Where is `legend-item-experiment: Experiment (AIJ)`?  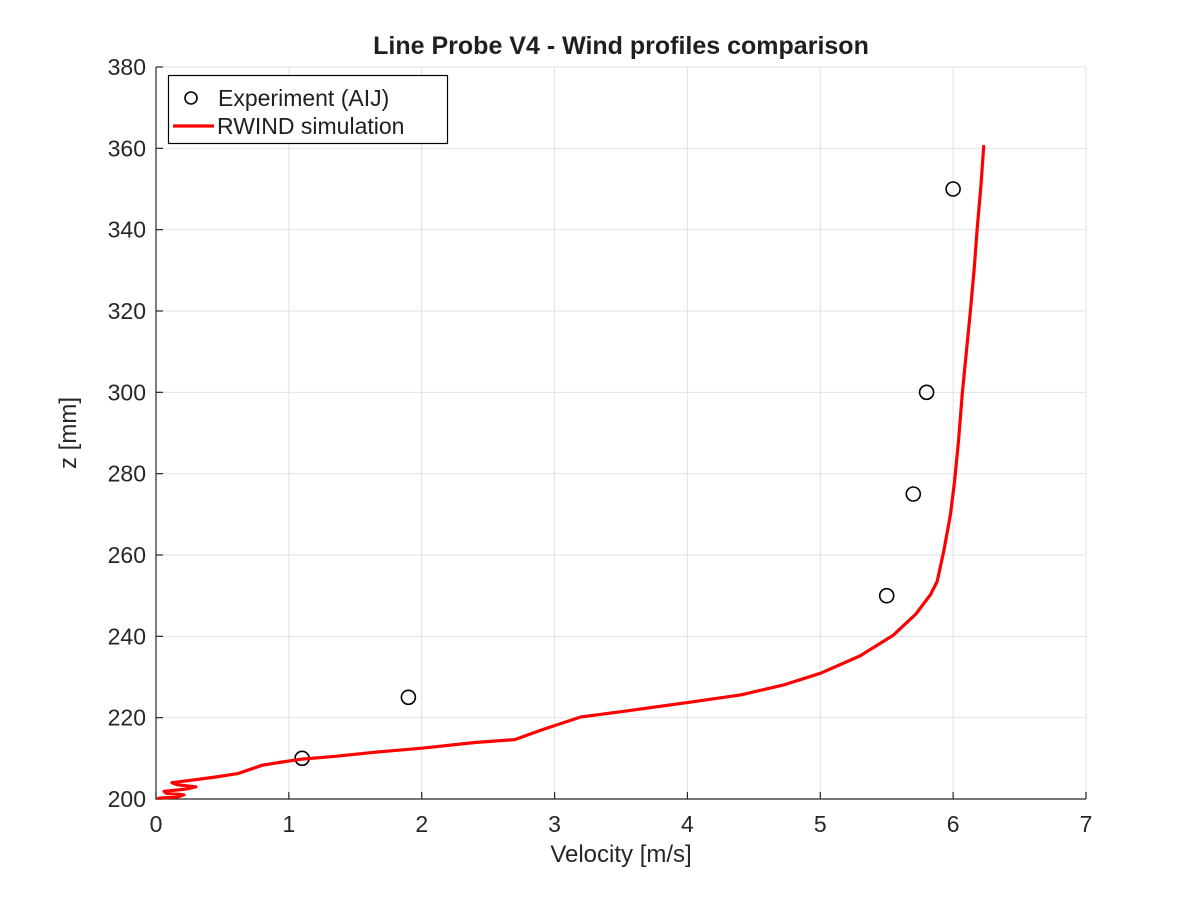
legend-item-experiment: Experiment (AIJ) is located at coordinates (303, 98).